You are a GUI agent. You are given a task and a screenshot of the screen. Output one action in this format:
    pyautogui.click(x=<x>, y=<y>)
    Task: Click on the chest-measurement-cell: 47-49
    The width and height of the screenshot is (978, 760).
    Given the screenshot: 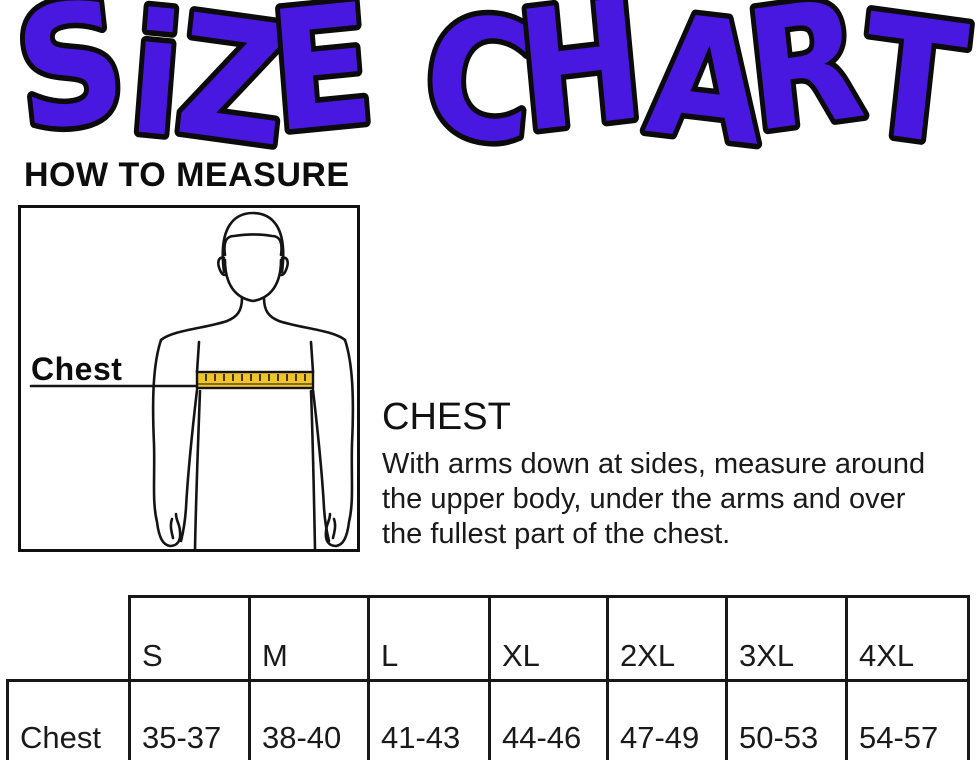 What is the action you would take?
    pyautogui.click(x=667, y=719)
    